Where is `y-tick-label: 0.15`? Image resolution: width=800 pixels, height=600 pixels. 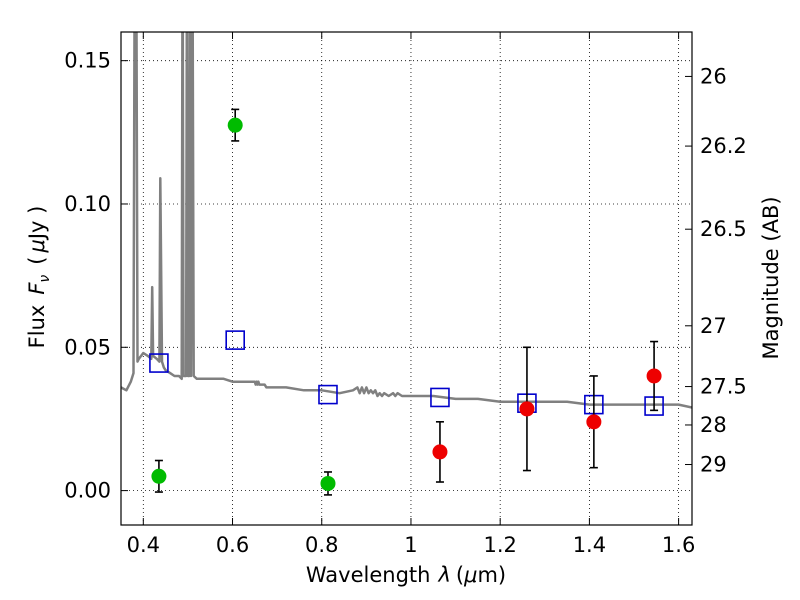
y-tick-label: 0.15 is located at coordinates (87, 61).